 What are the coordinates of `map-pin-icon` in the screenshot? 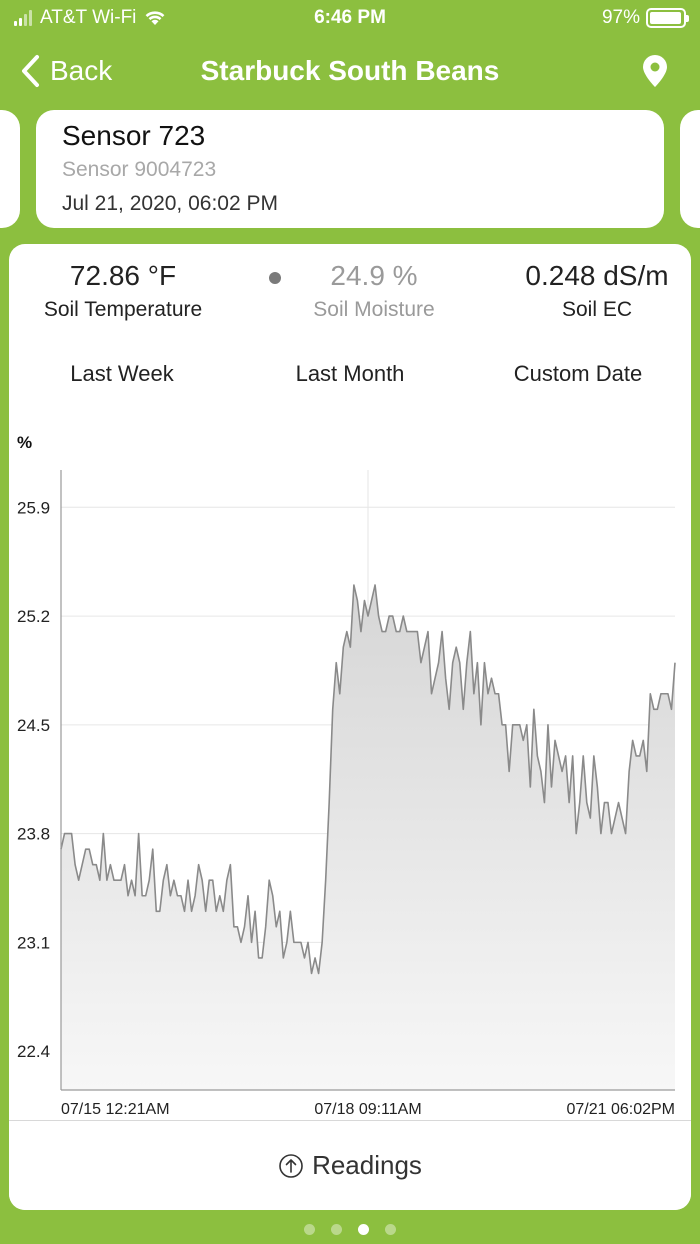 It's located at (655, 71).